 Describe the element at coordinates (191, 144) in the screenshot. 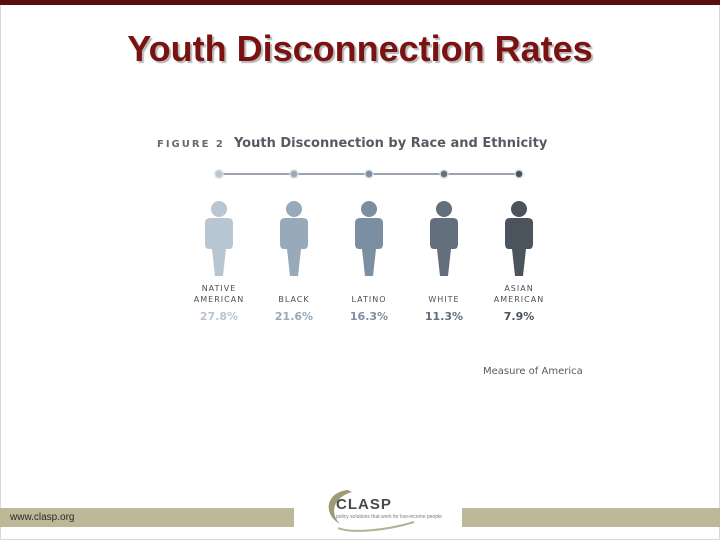

I see `figure-label: FIGURE 2` at that location.